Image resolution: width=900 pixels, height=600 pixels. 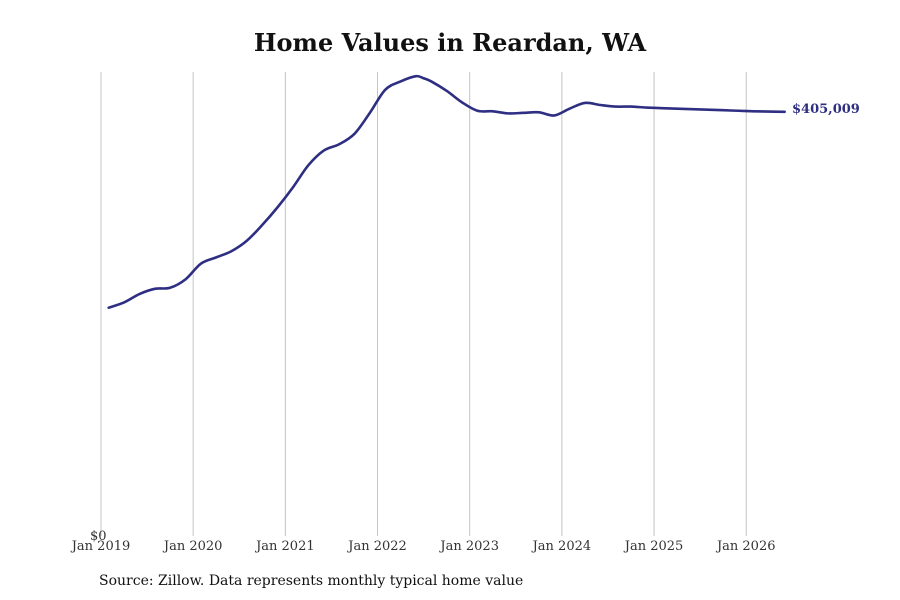 What do you see at coordinates (284, 546) in the screenshot?
I see `x-tick-label-2021: Jan 2021` at bounding box center [284, 546].